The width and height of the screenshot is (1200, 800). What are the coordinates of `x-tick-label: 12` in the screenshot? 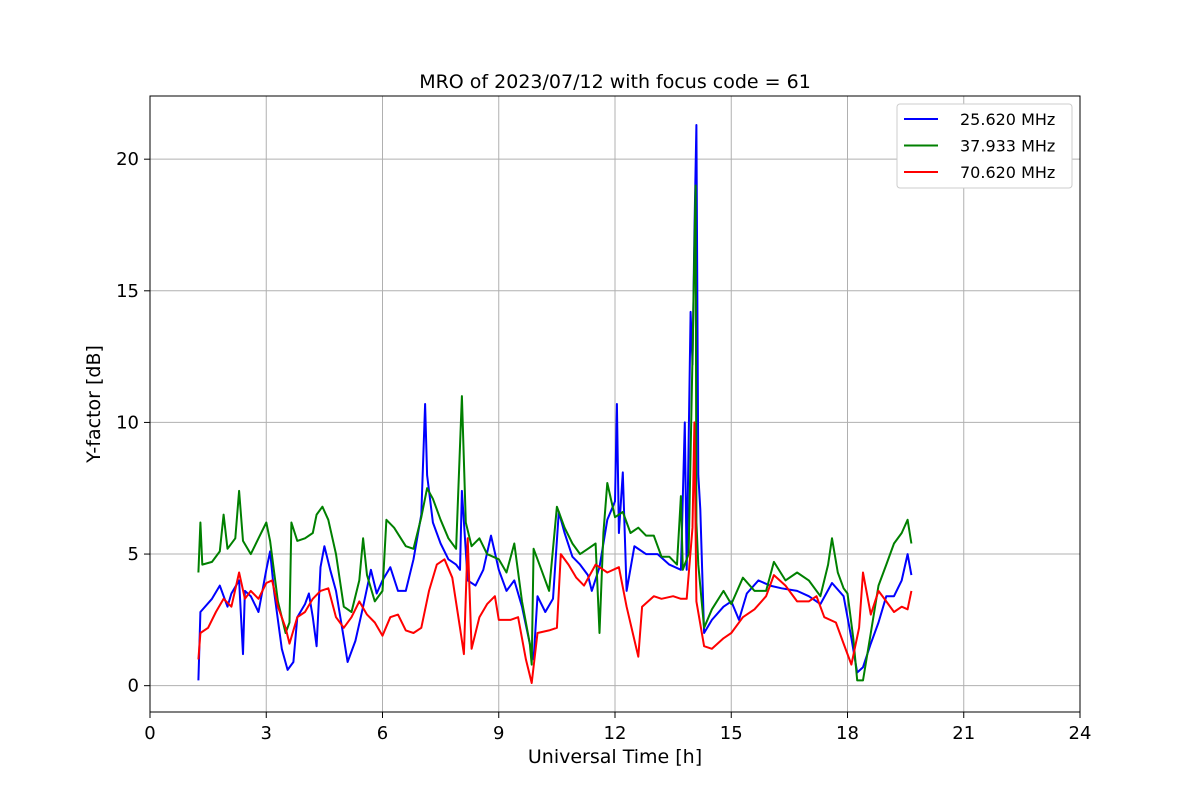 It's located at (615, 733).